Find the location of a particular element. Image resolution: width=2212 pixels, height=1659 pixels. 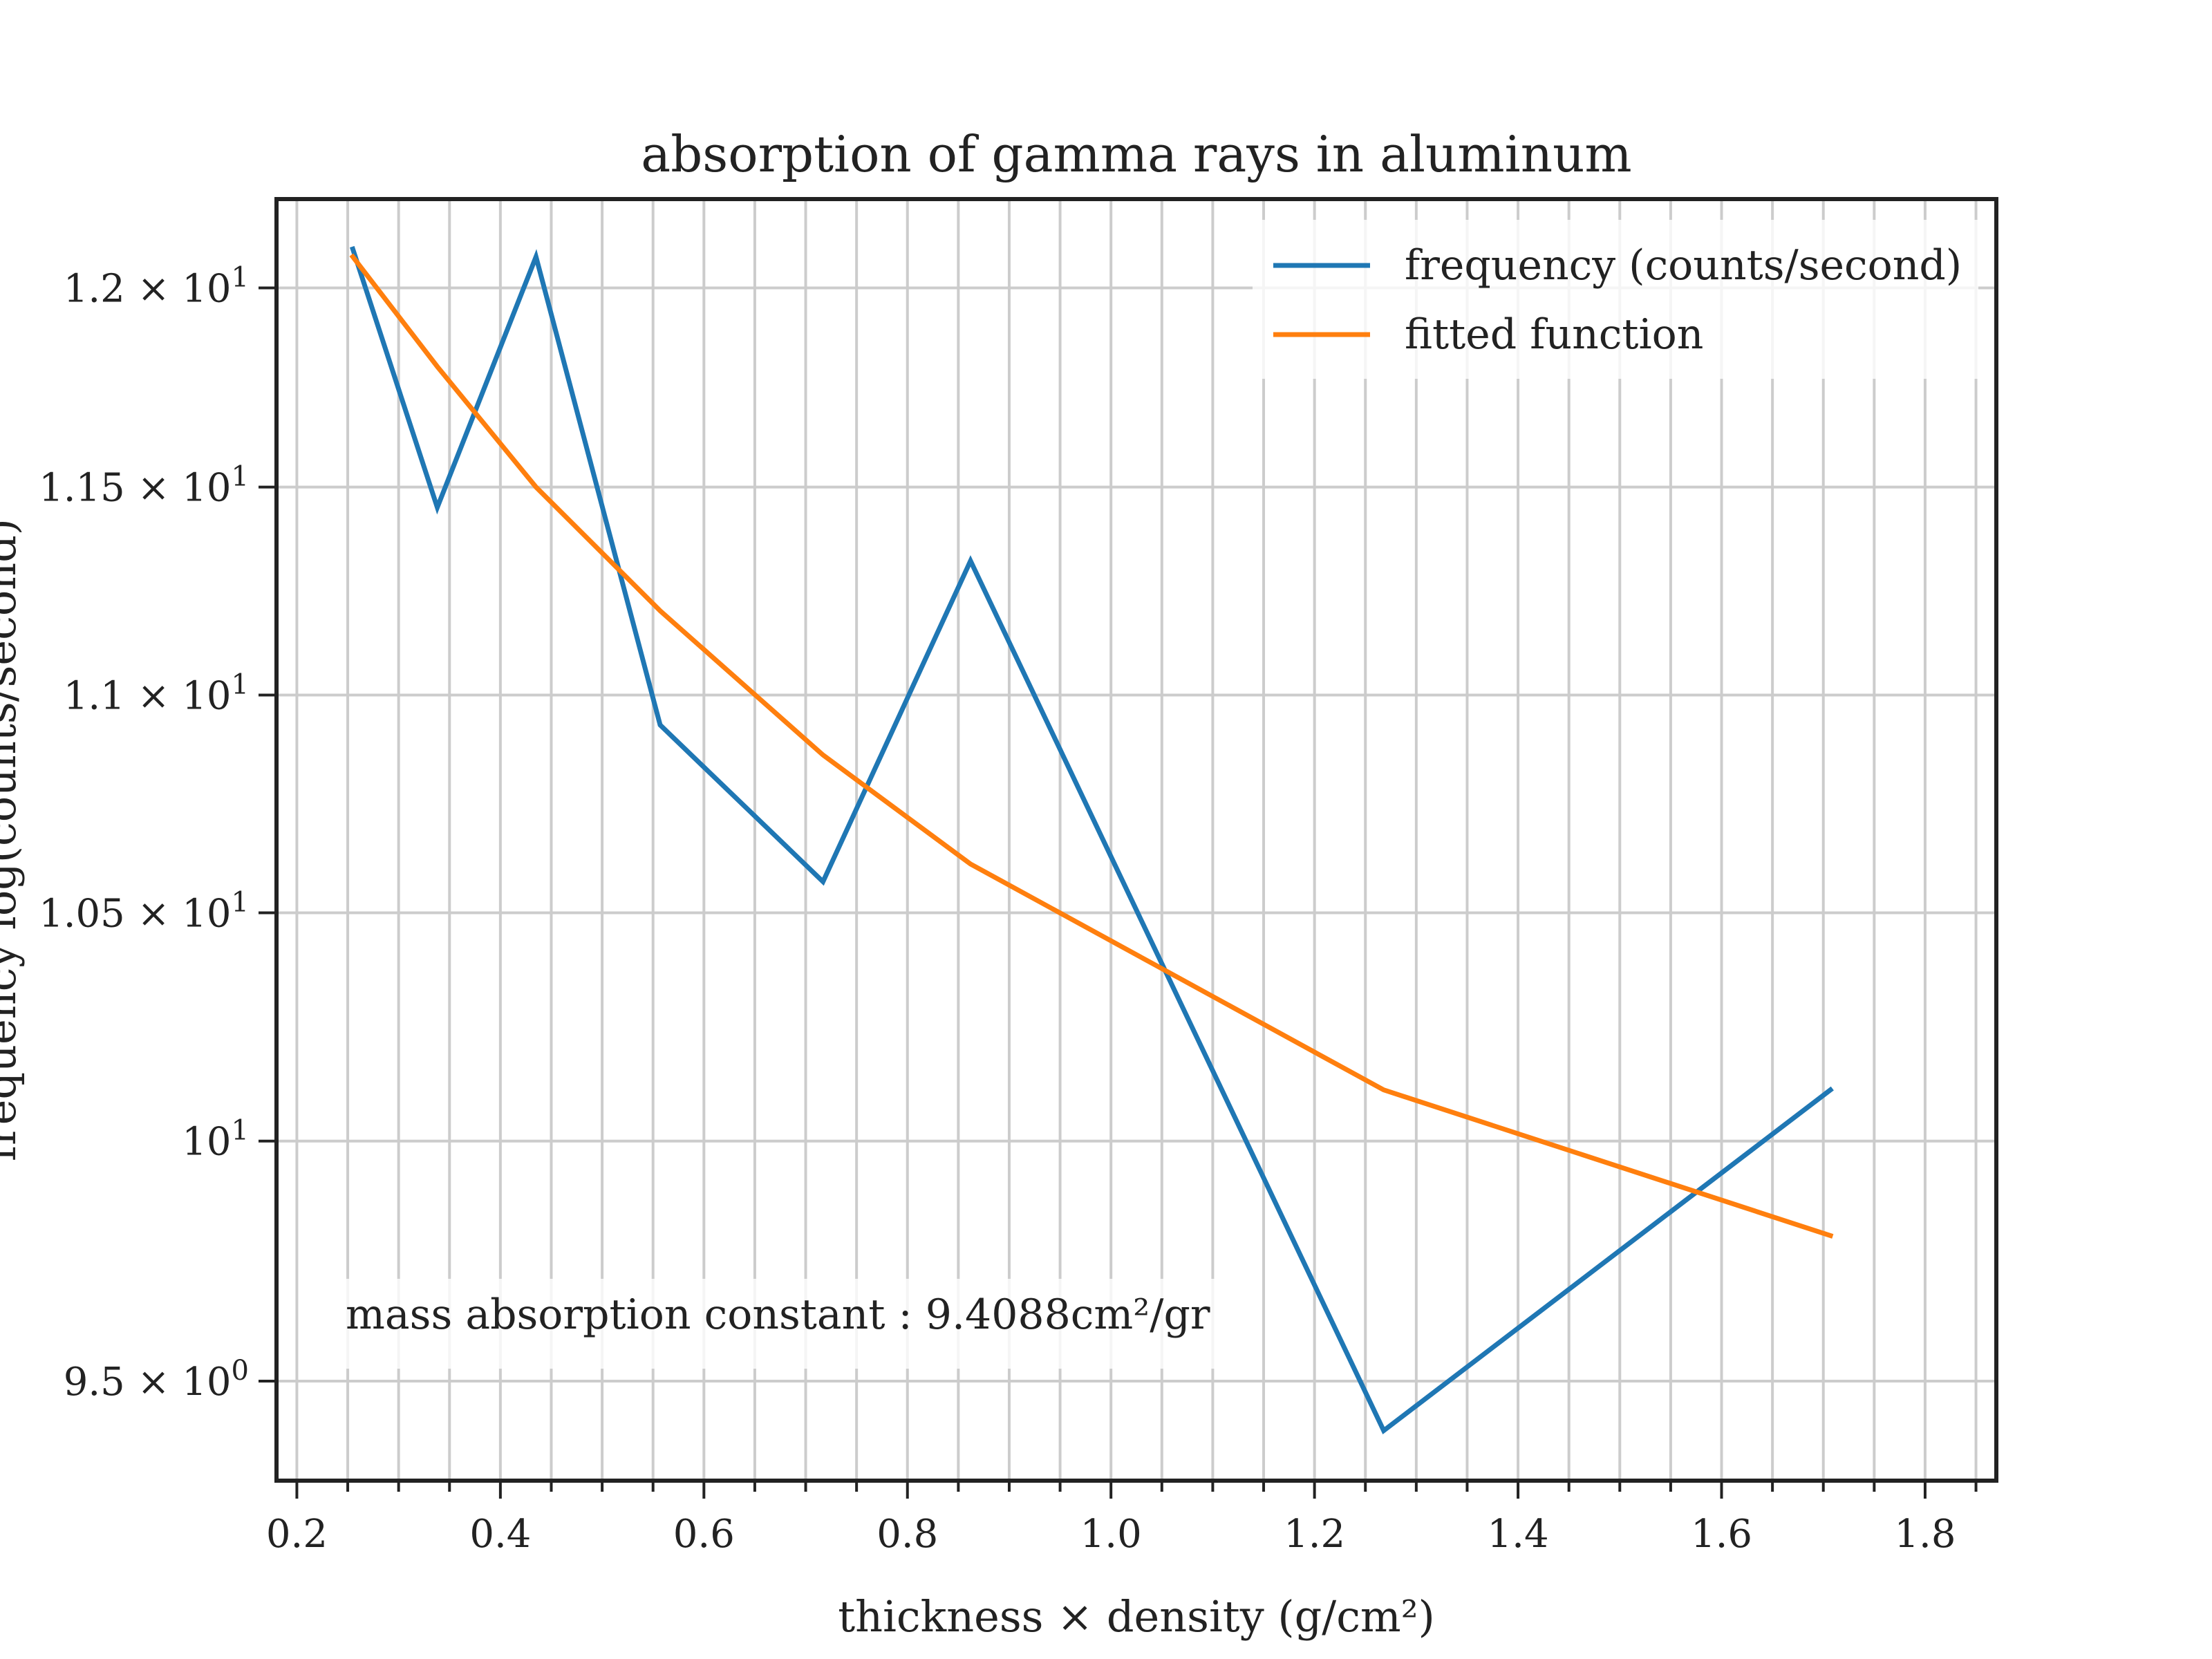

legend-box is located at coordinates (1615, 299).